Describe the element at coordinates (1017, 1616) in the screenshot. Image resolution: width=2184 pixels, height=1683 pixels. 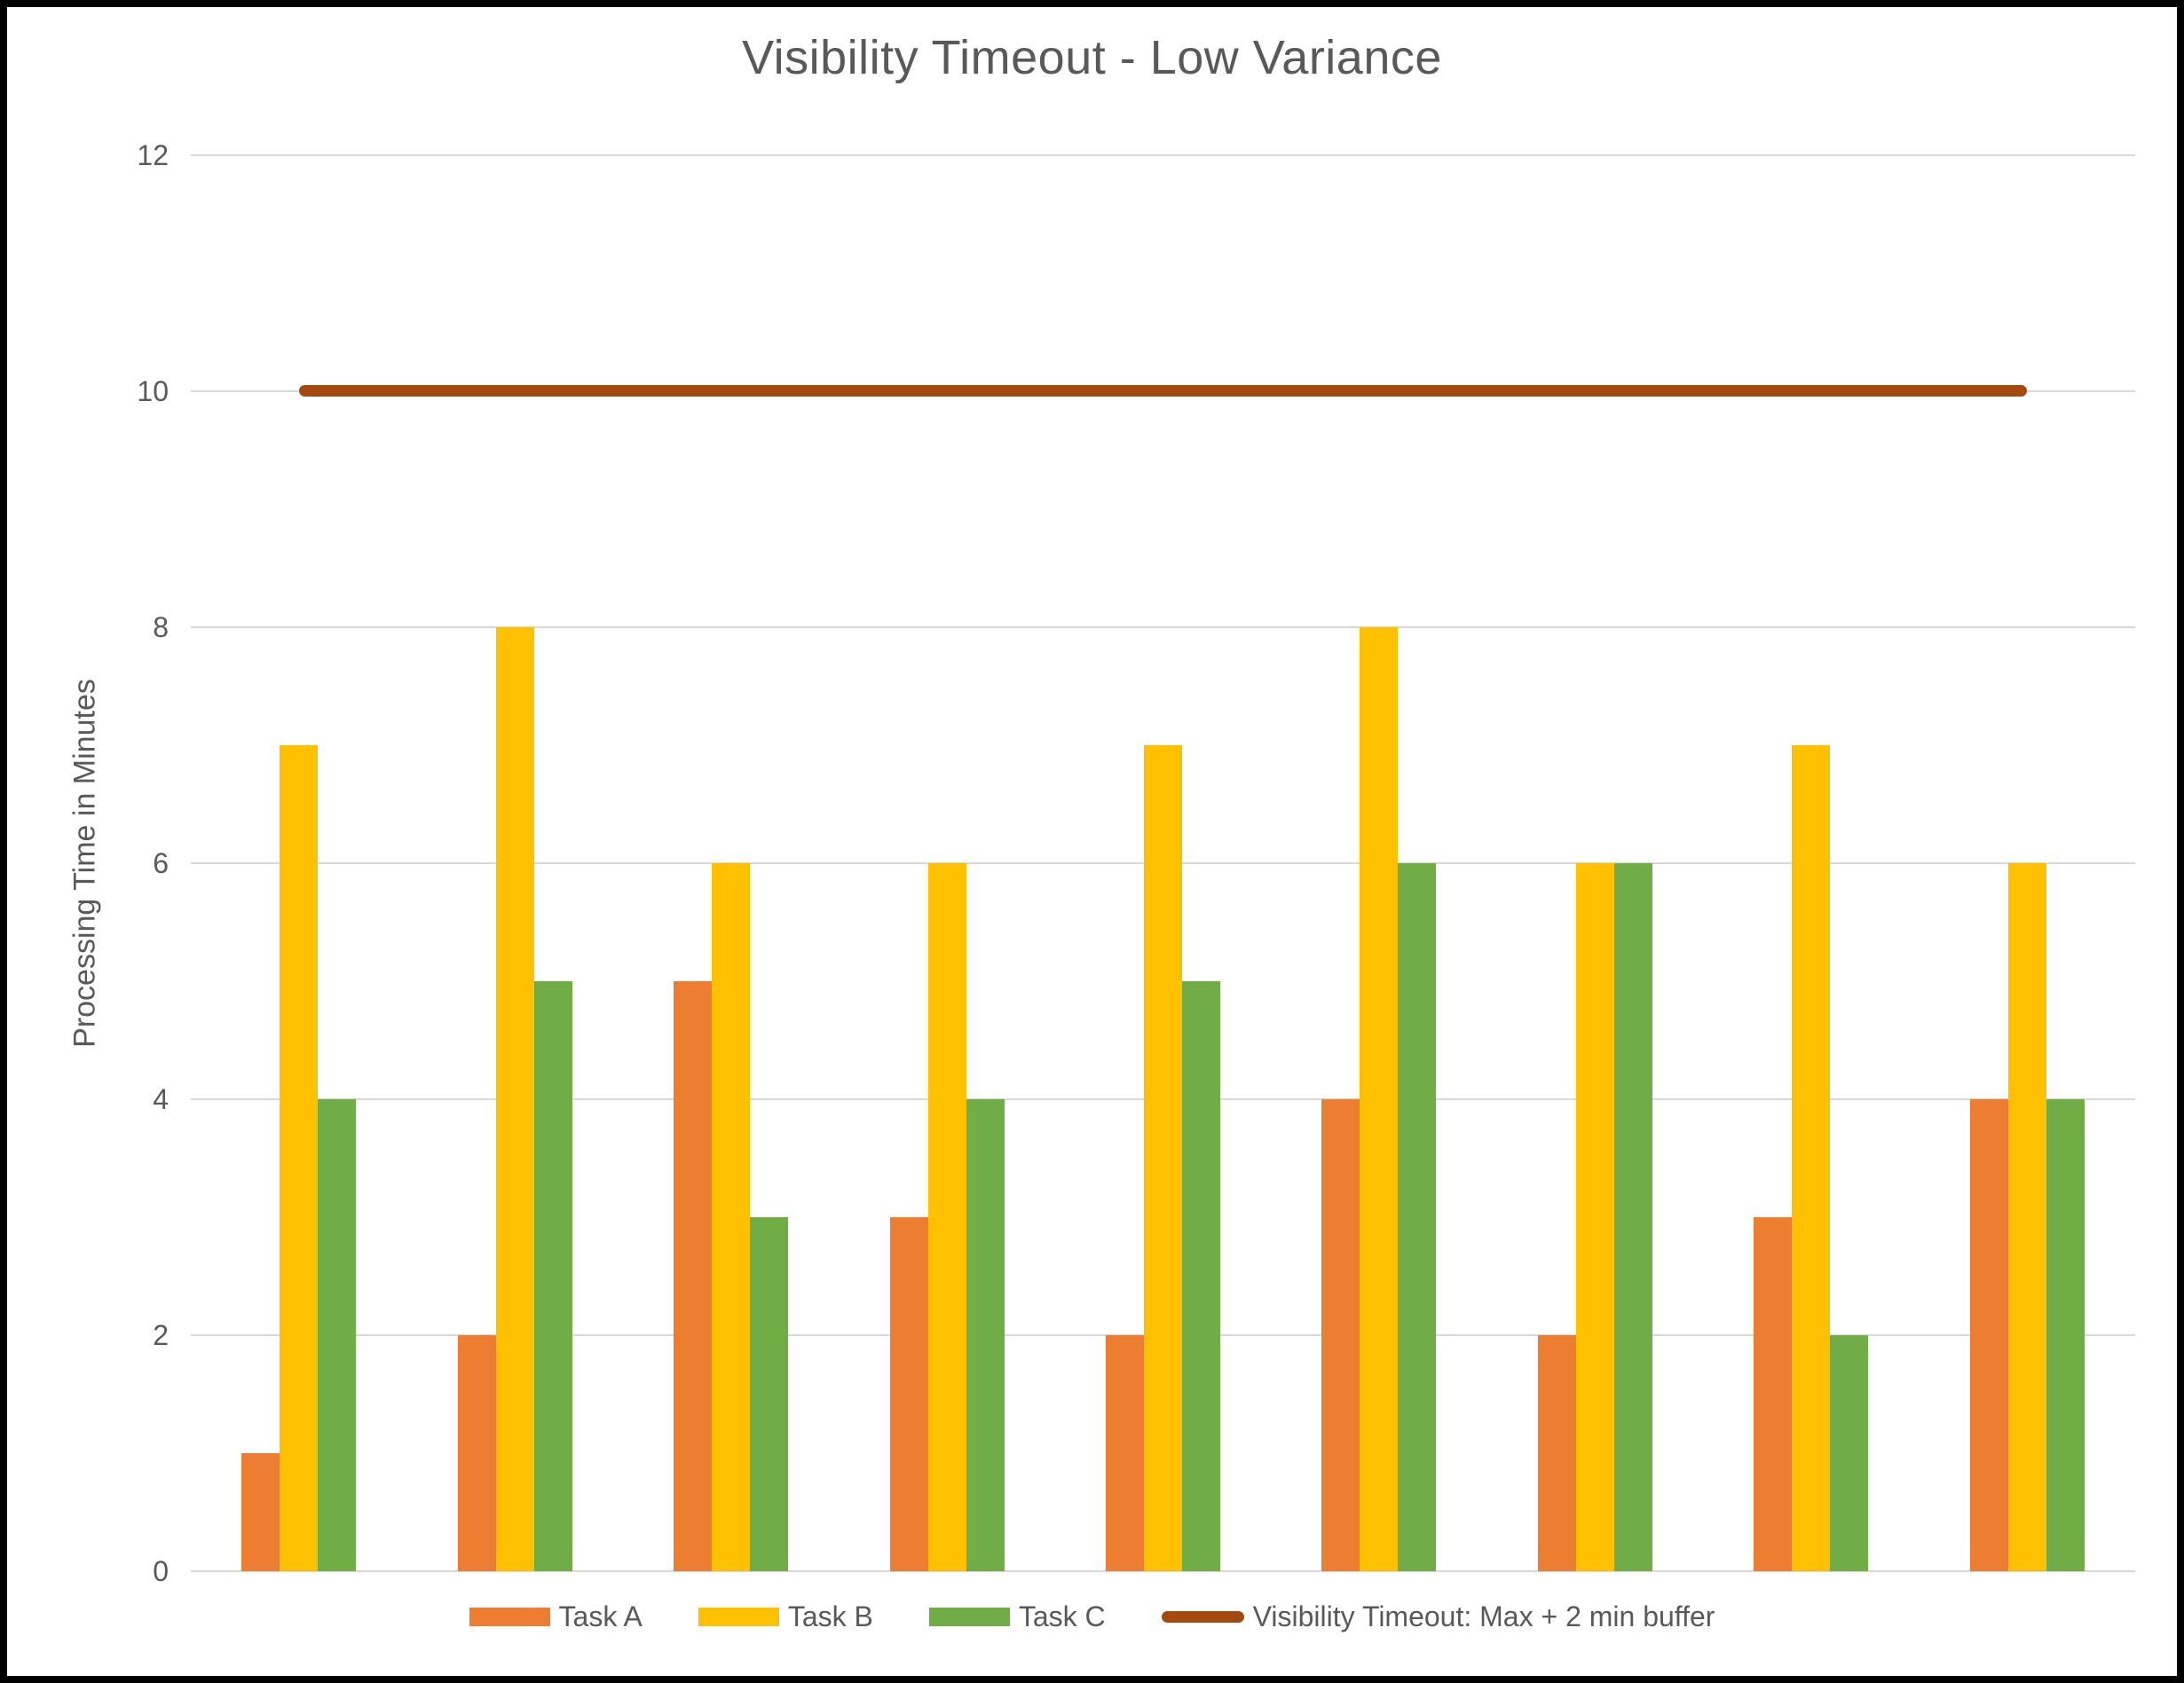
I see `legend-item-task-c: Task C` at that location.